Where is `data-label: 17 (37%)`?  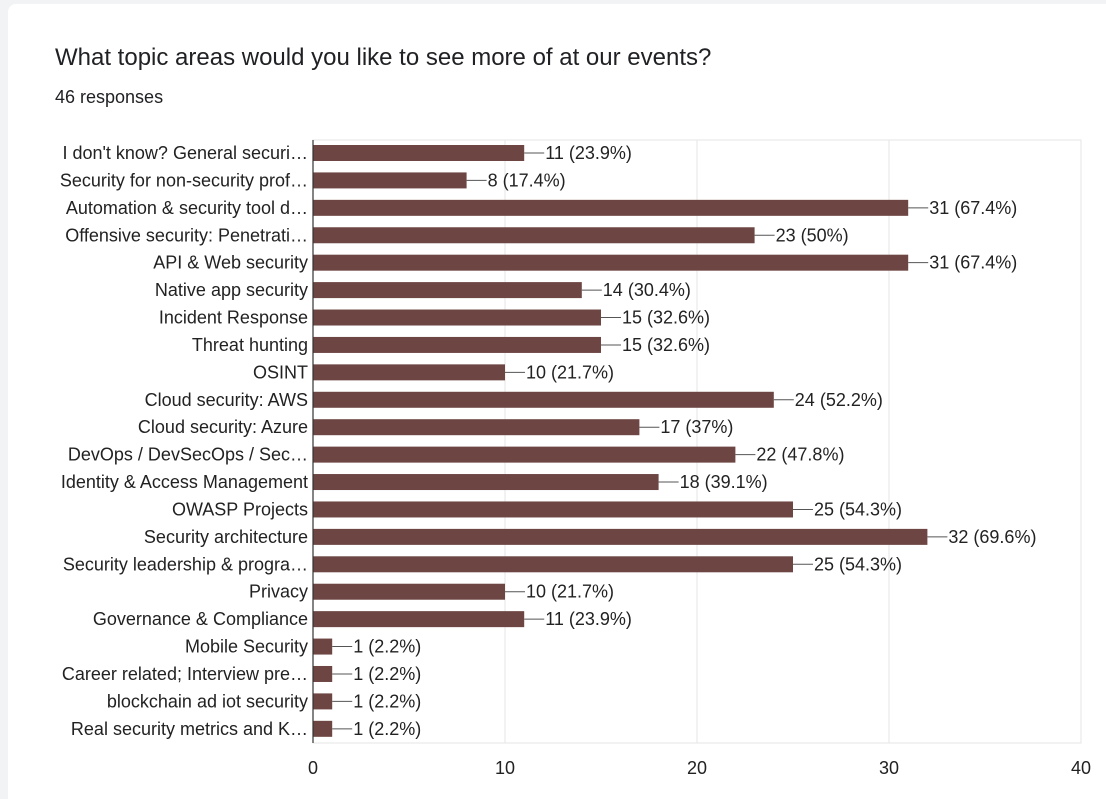
data-label: 17 (37%) is located at coordinates (696, 427).